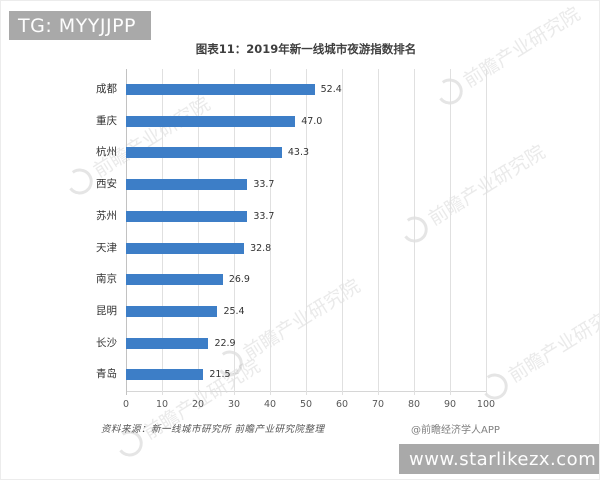  I want to click on x-axis-tick-label: 40, so click(270, 404).